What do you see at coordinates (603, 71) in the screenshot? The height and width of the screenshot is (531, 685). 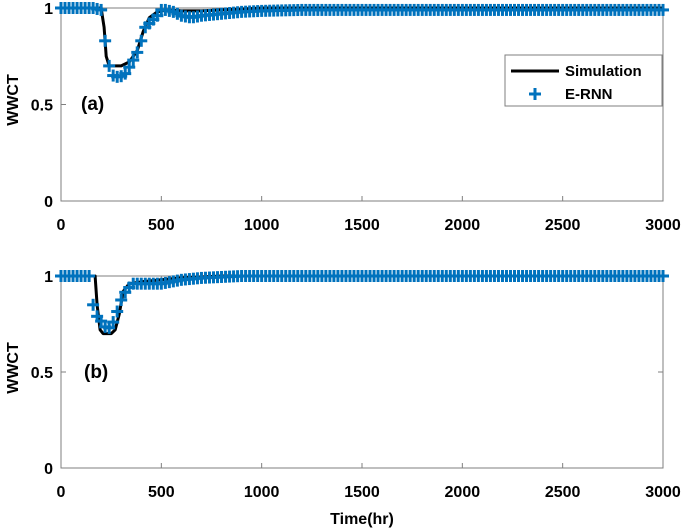 I see `legend-simulation-label: Simulation` at bounding box center [603, 71].